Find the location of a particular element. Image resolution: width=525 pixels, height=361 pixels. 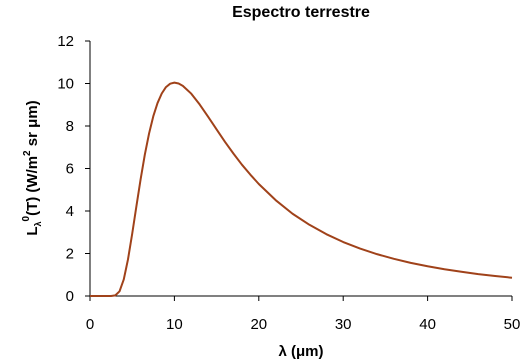

y-label-body: (T) (W/m is located at coordinates (32, 186).